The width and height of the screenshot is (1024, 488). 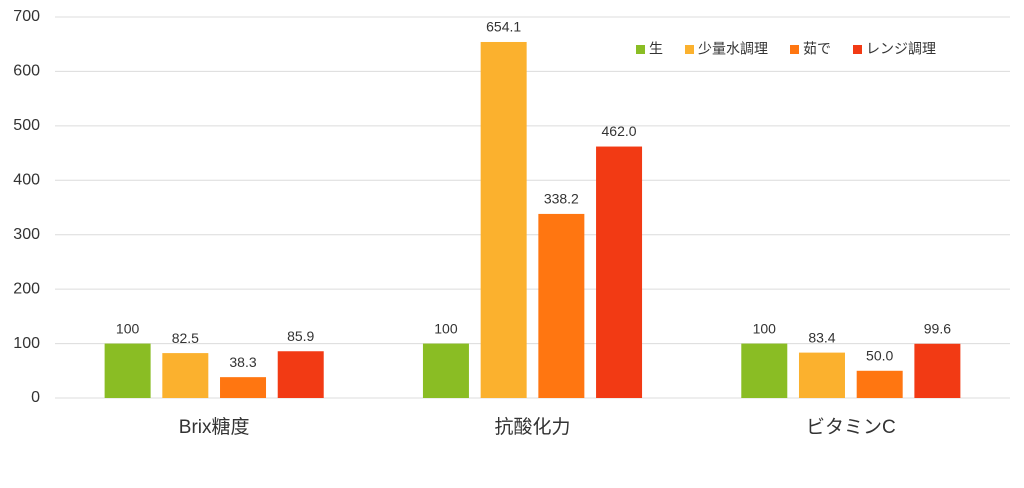 What do you see at coordinates (561, 199) in the screenshot?
I see `value-label: 338.2` at bounding box center [561, 199].